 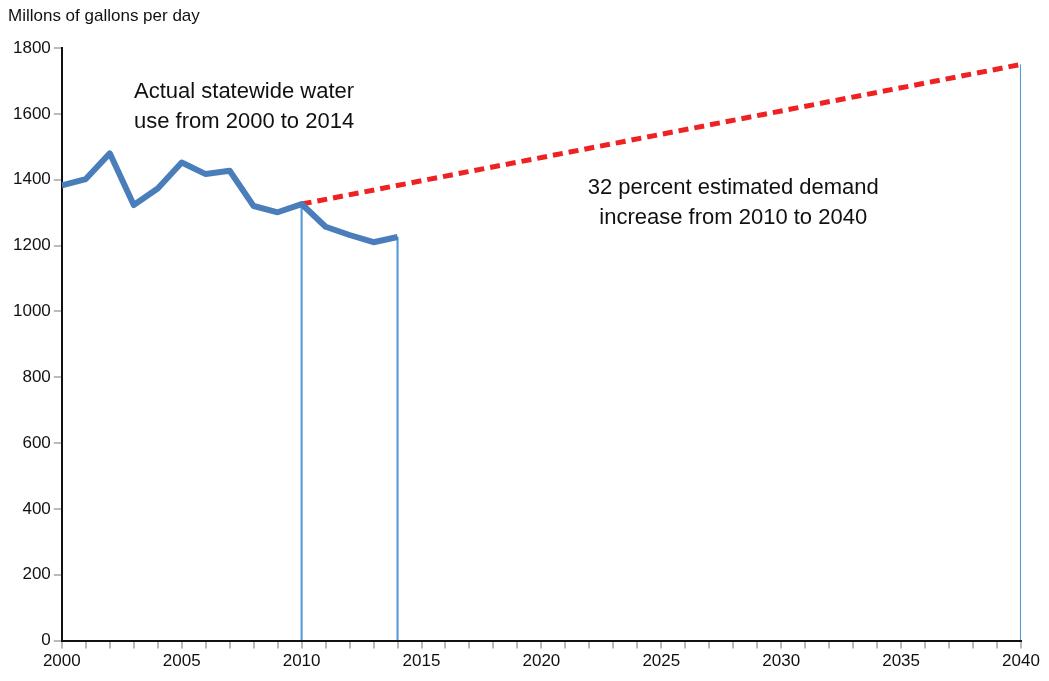 What do you see at coordinates (104, 16) in the screenshot?
I see `y-axis-title: Millons of gallons per day` at bounding box center [104, 16].